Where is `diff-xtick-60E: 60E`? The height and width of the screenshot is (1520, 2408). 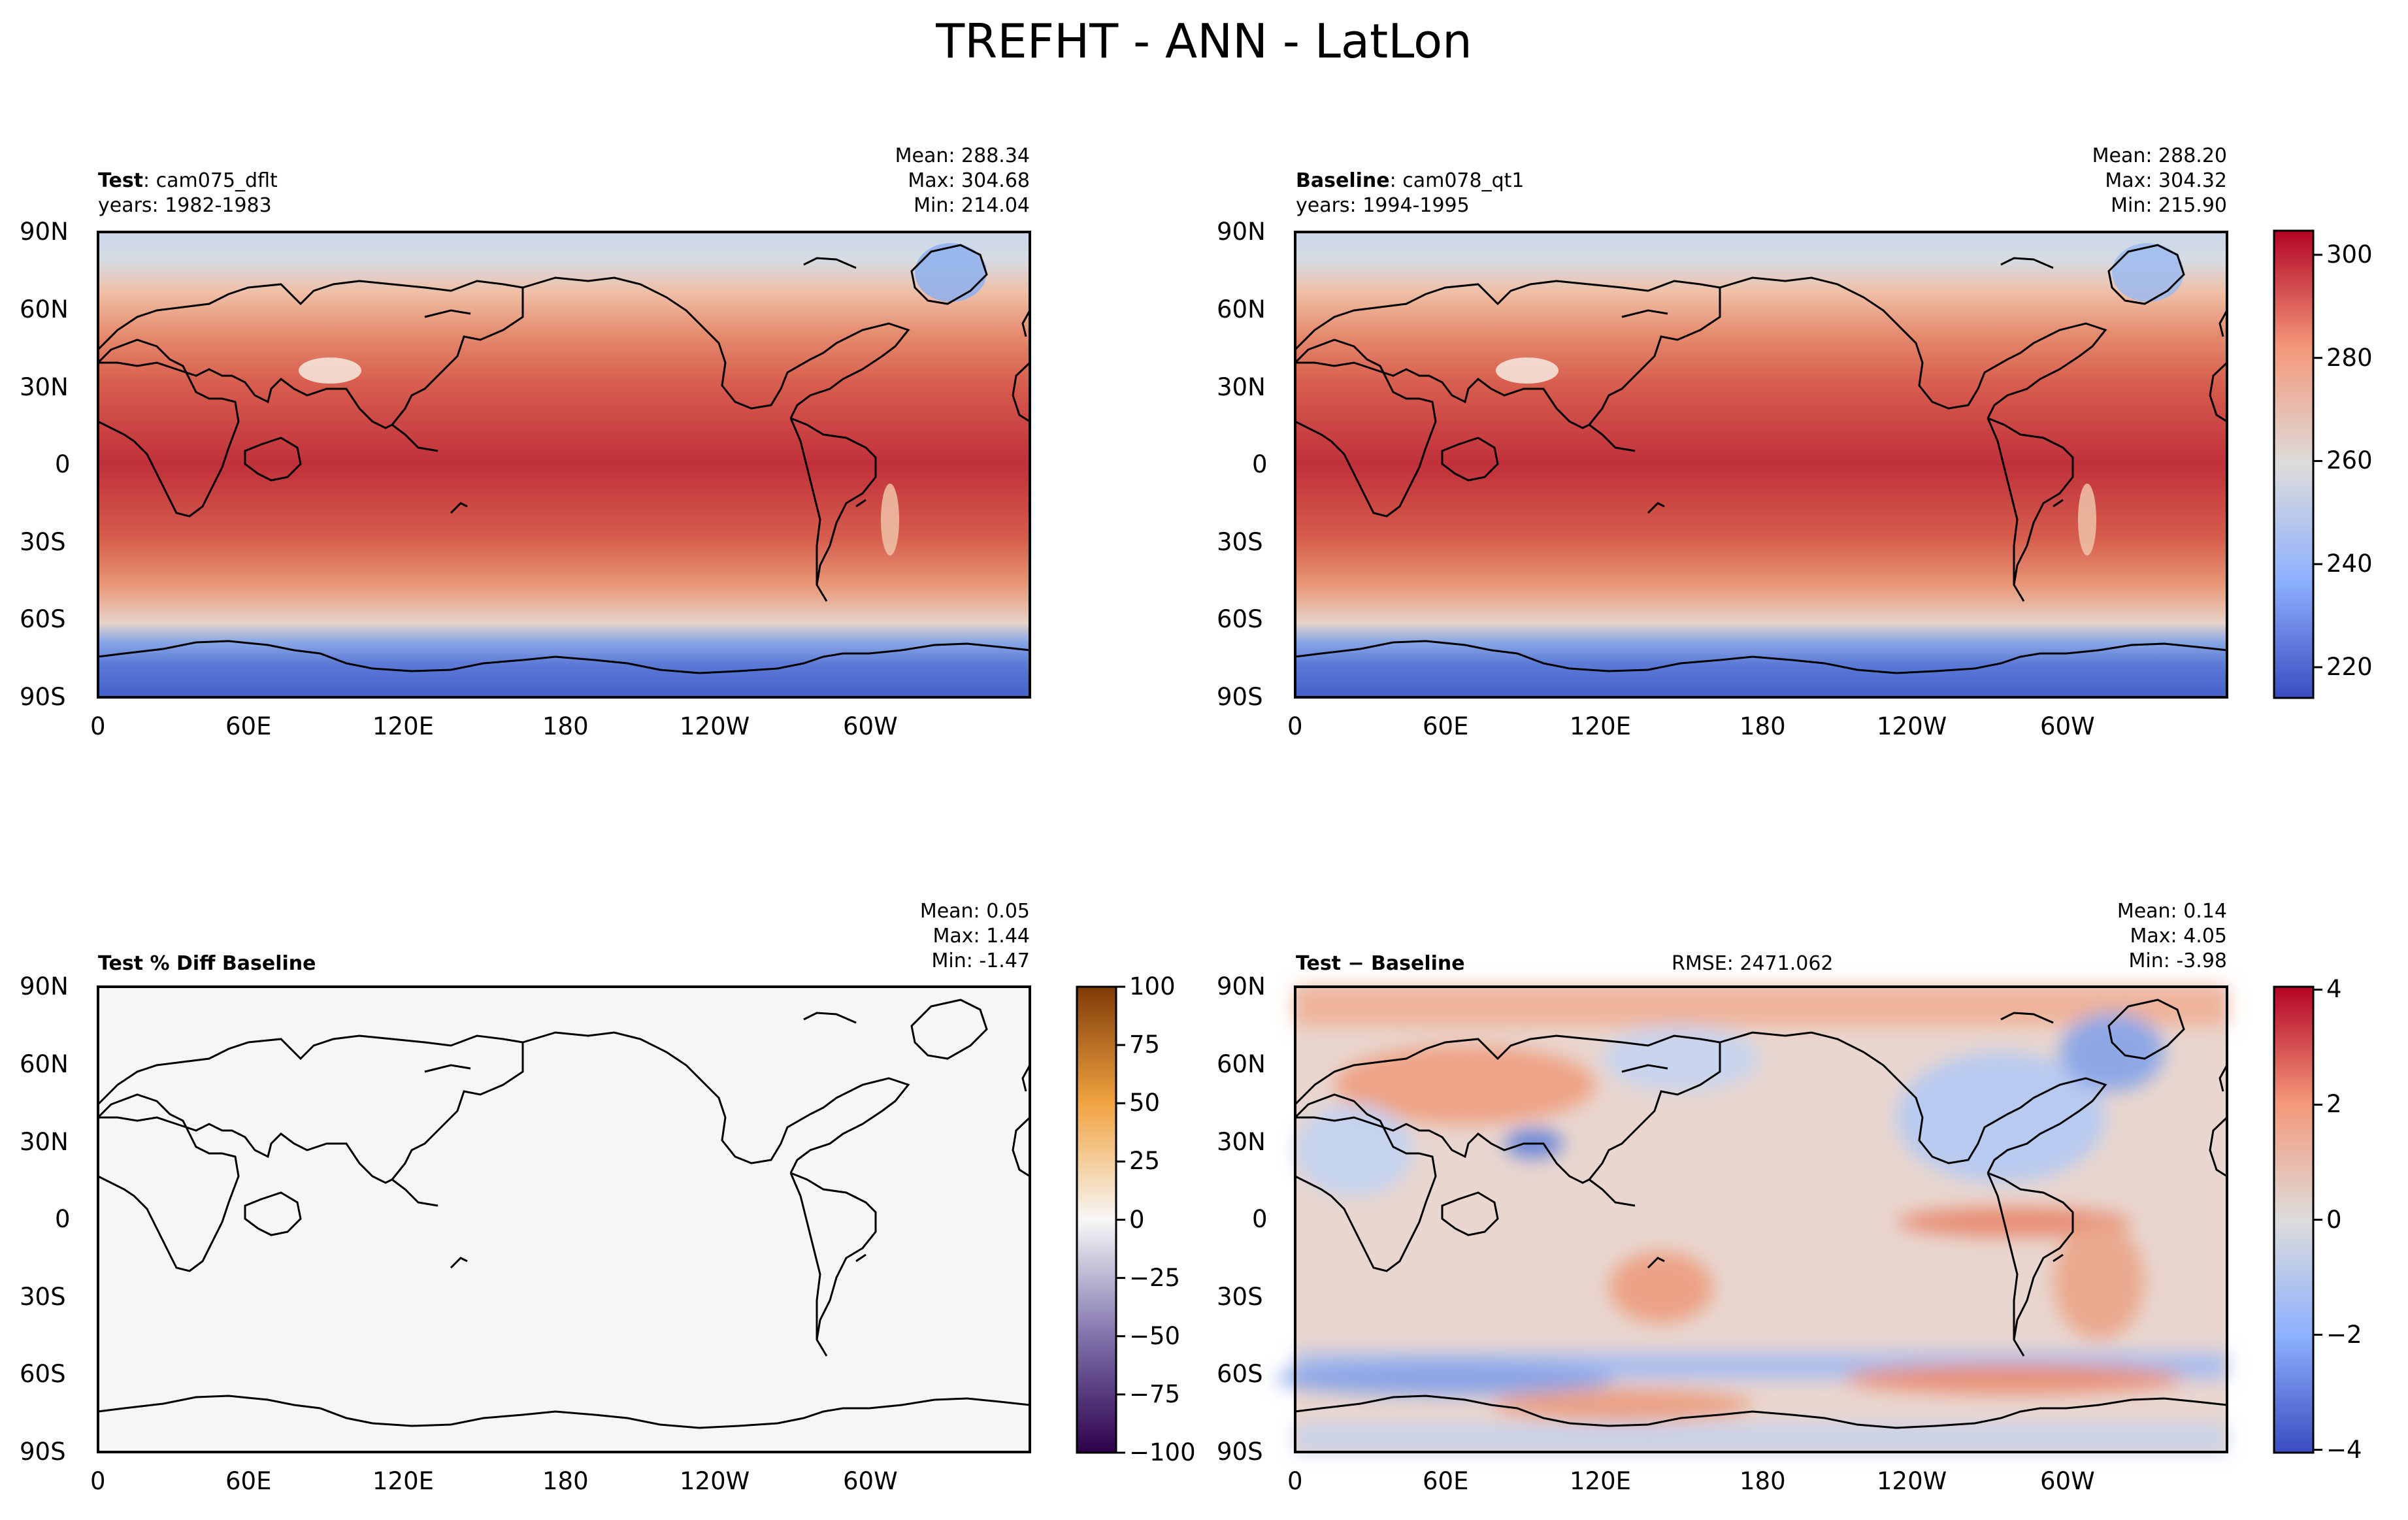 diff-xtick-60E: 60E is located at coordinates (1446, 1481).